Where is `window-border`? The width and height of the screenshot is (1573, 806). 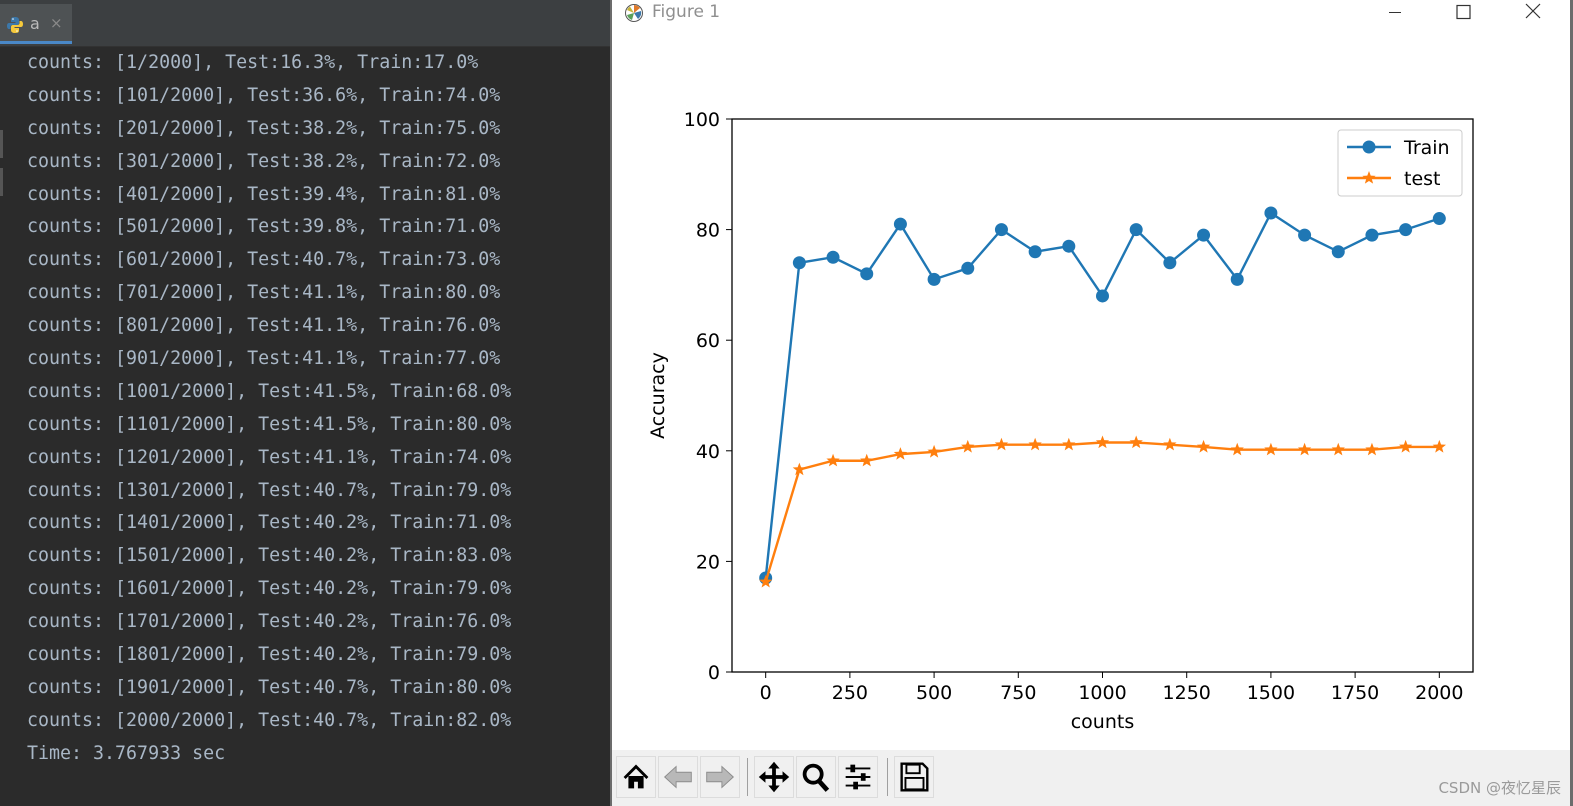
window-border is located at coordinates (1571, 403).